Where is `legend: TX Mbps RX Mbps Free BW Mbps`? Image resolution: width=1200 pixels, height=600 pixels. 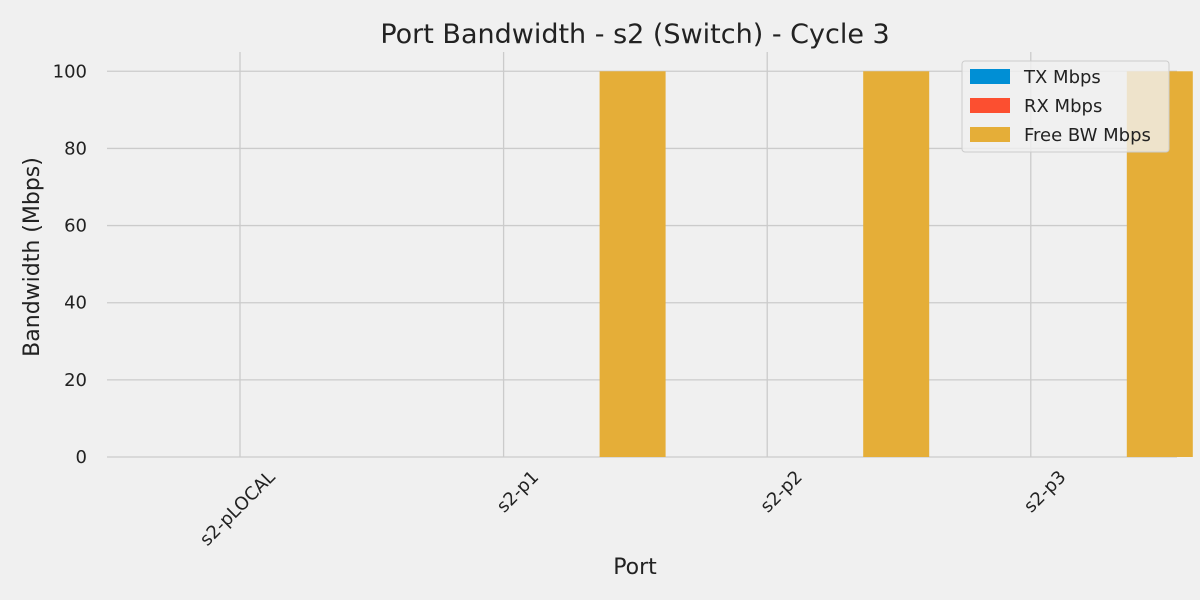
legend: TX Mbps RX Mbps Free BW Mbps is located at coordinates (1065, 106).